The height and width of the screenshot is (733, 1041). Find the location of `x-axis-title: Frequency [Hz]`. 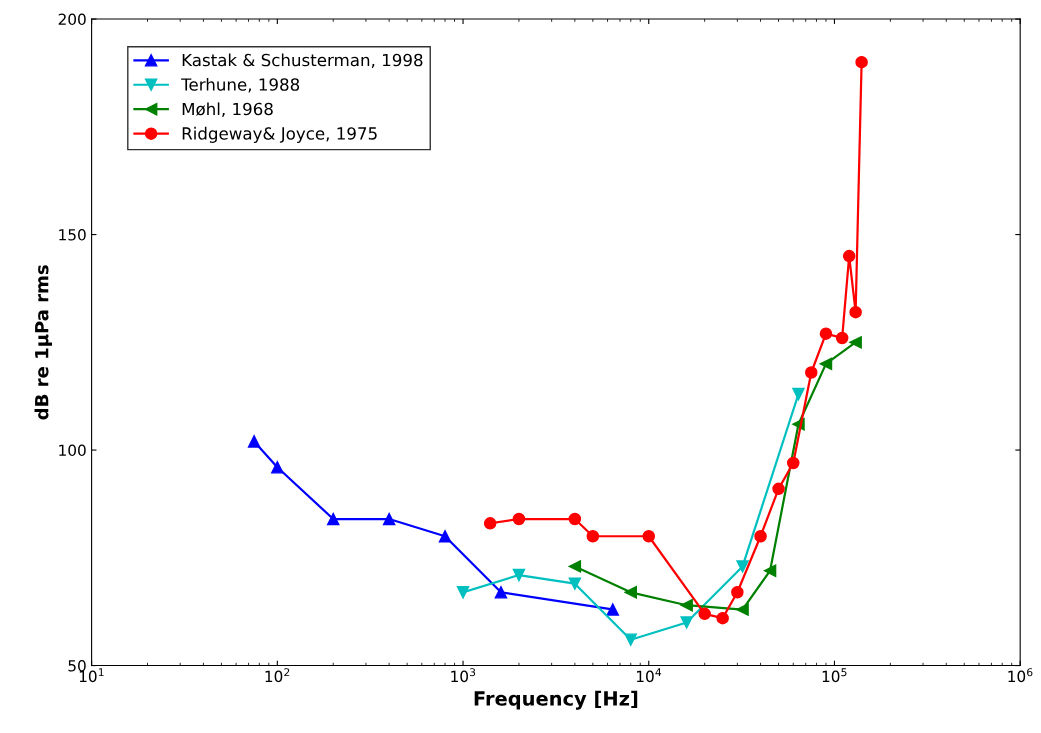

x-axis-title: Frequency [Hz] is located at coordinates (556, 700).